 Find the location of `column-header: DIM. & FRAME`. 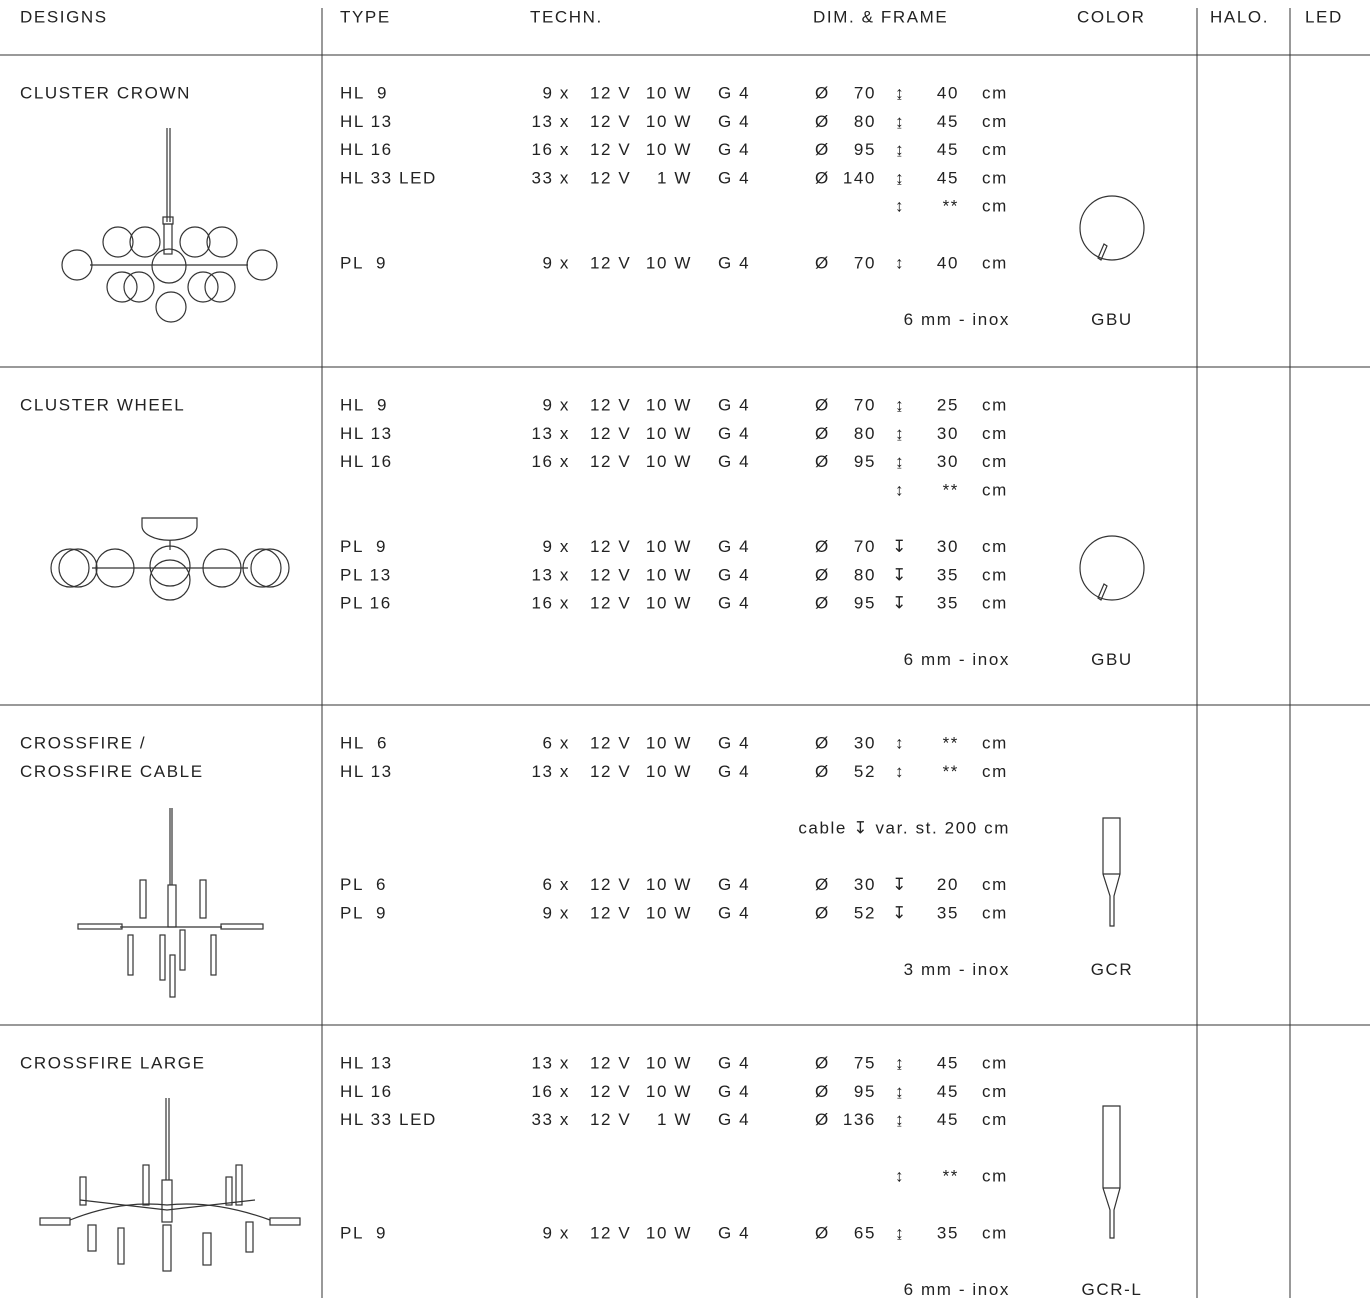

column-header: DIM. & FRAME is located at coordinates (880, 16).